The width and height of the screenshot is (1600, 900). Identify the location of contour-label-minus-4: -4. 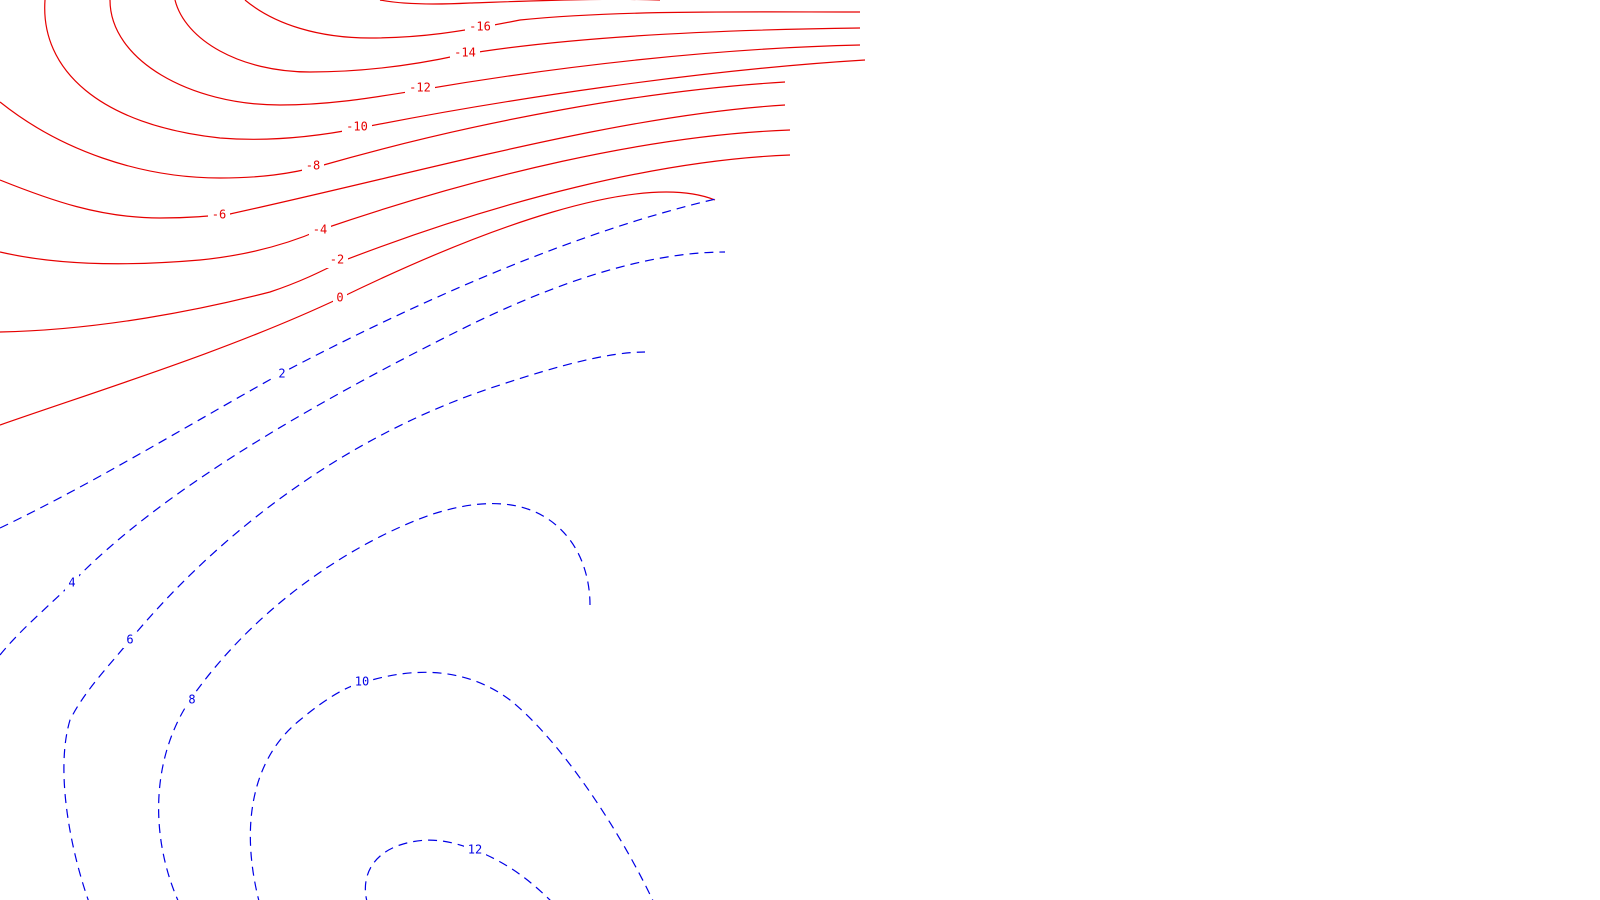
(320, 230).